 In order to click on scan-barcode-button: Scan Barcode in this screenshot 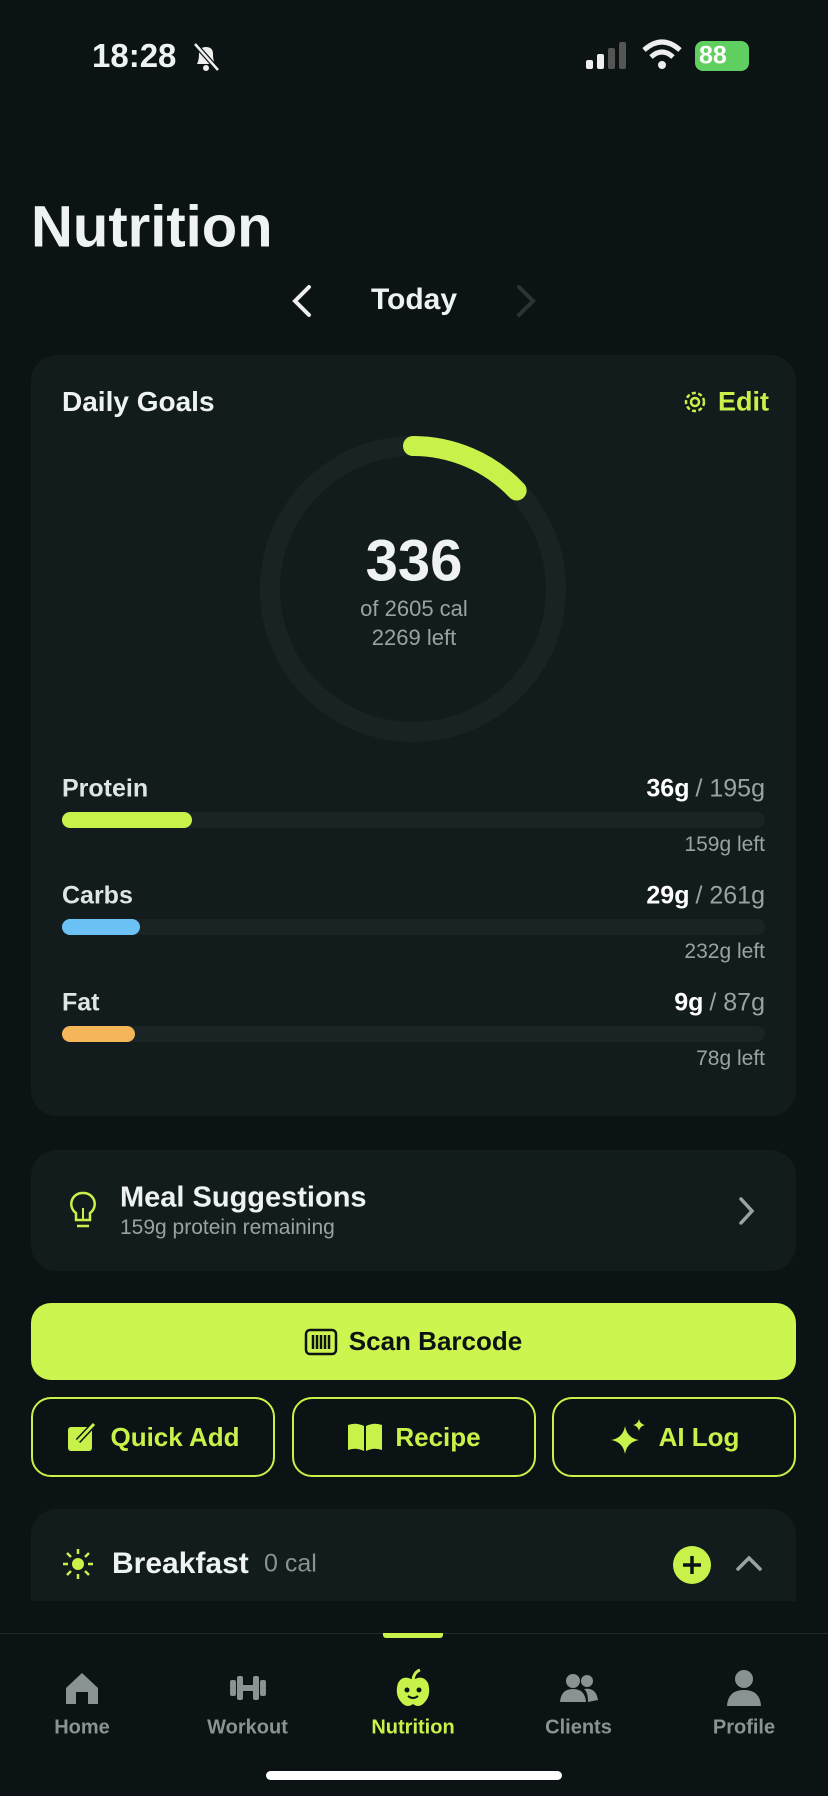, I will do `click(413, 1341)`.